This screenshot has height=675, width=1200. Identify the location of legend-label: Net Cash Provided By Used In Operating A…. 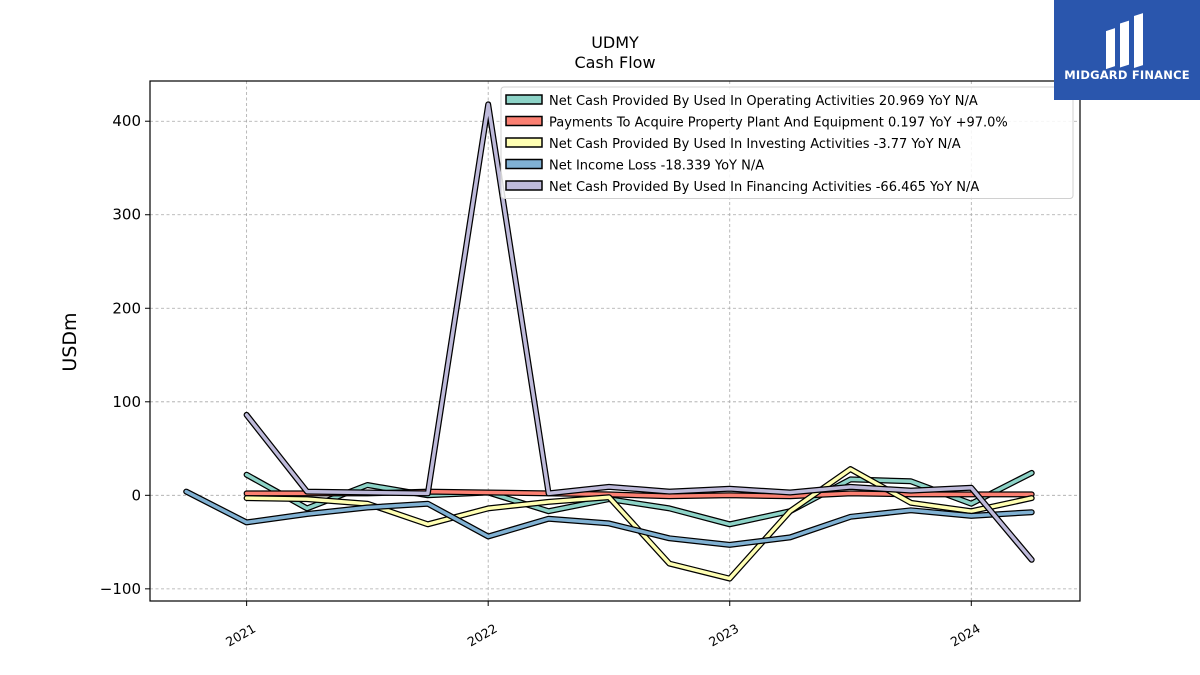
(763, 101).